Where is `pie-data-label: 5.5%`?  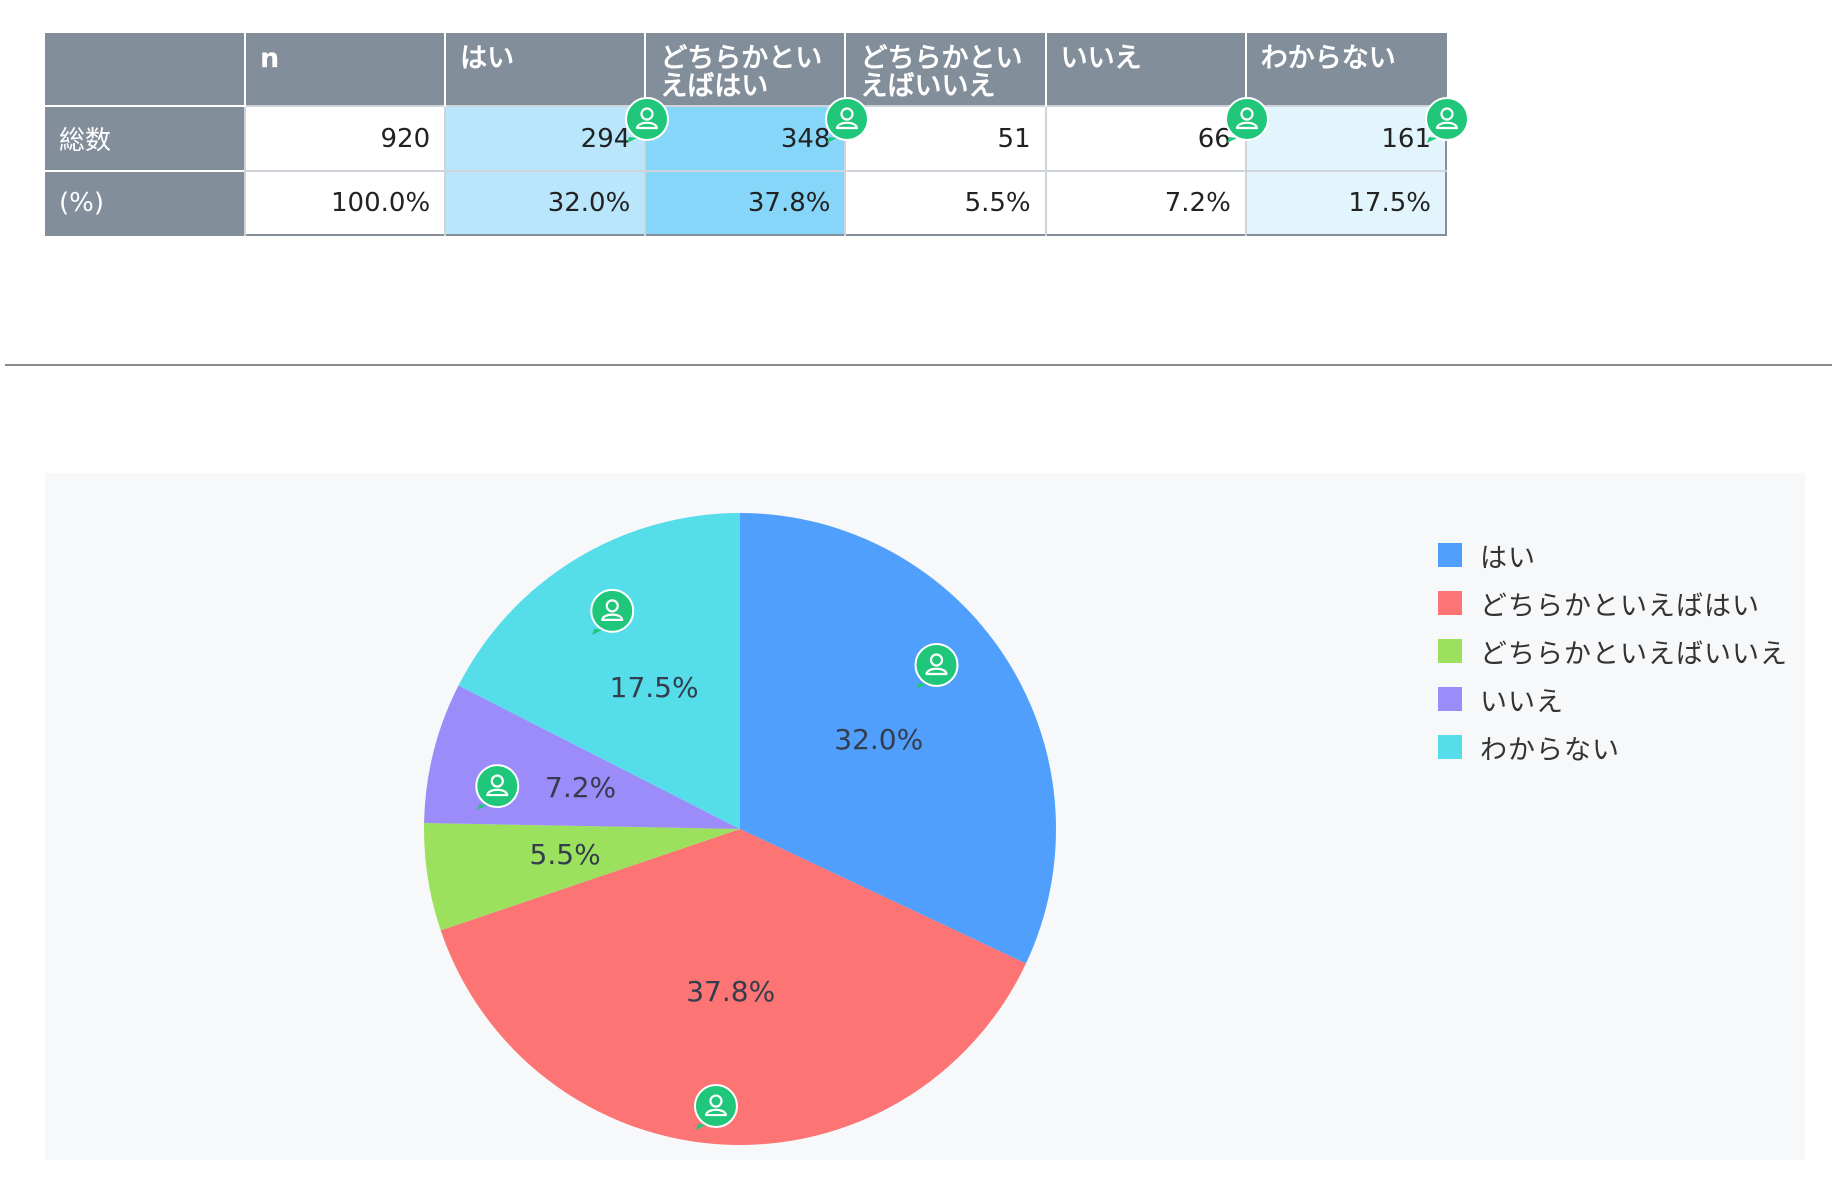 pie-data-label: 5.5% is located at coordinates (565, 854).